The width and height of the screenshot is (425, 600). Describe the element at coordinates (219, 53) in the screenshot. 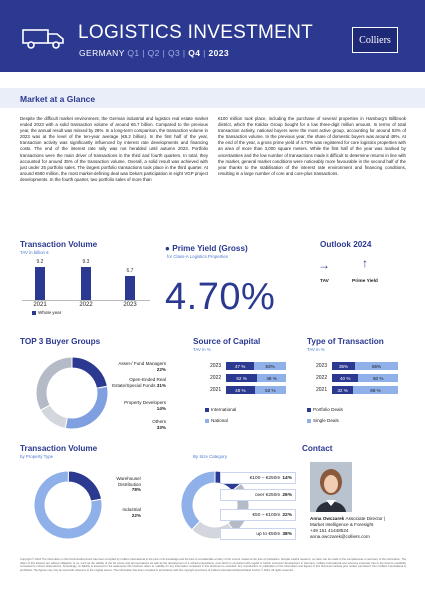

I see `report-year: 2023` at that location.